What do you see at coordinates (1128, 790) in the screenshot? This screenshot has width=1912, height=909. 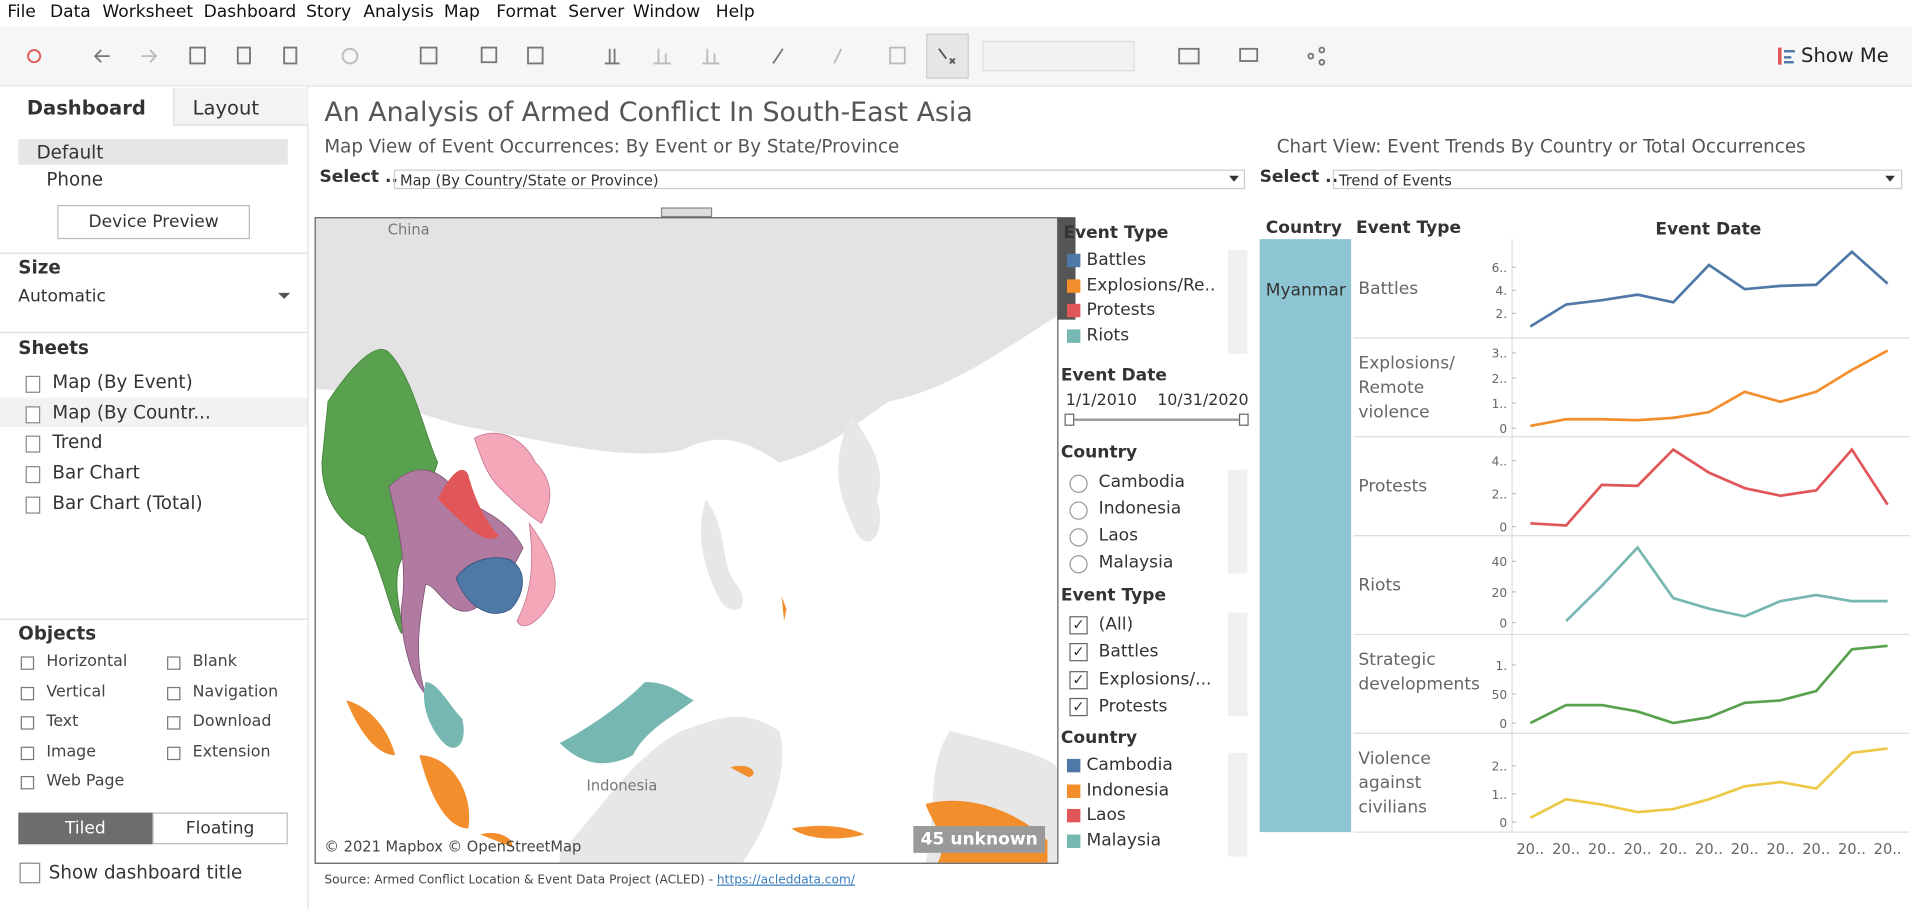 I see `legend-item: Indonesia` at bounding box center [1128, 790].